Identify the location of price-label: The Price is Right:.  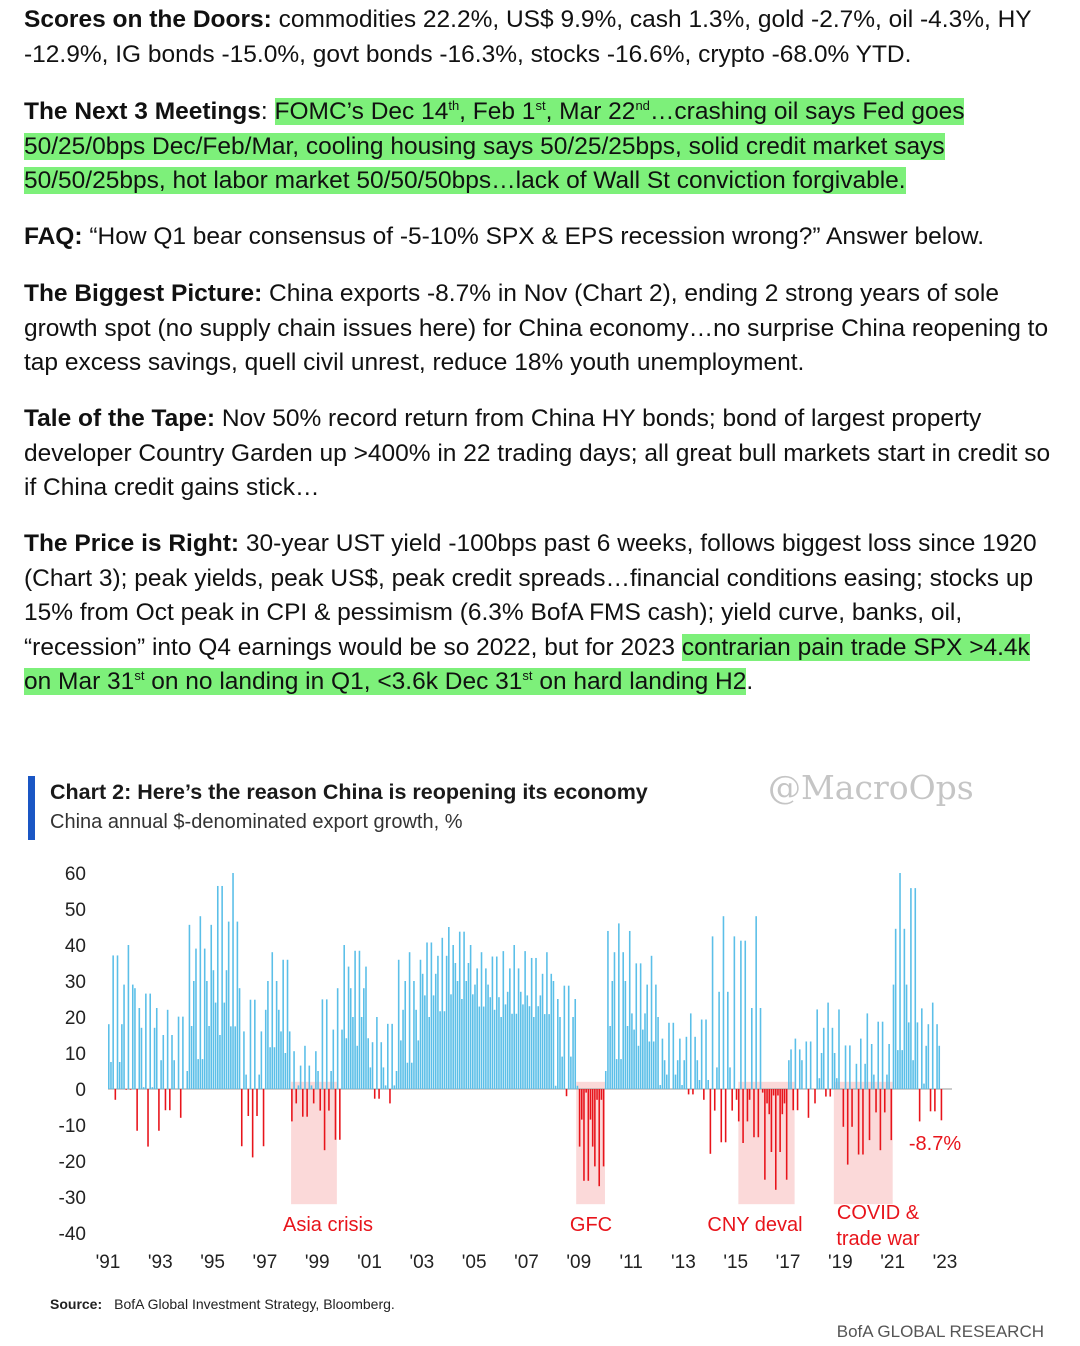
(132, 543).